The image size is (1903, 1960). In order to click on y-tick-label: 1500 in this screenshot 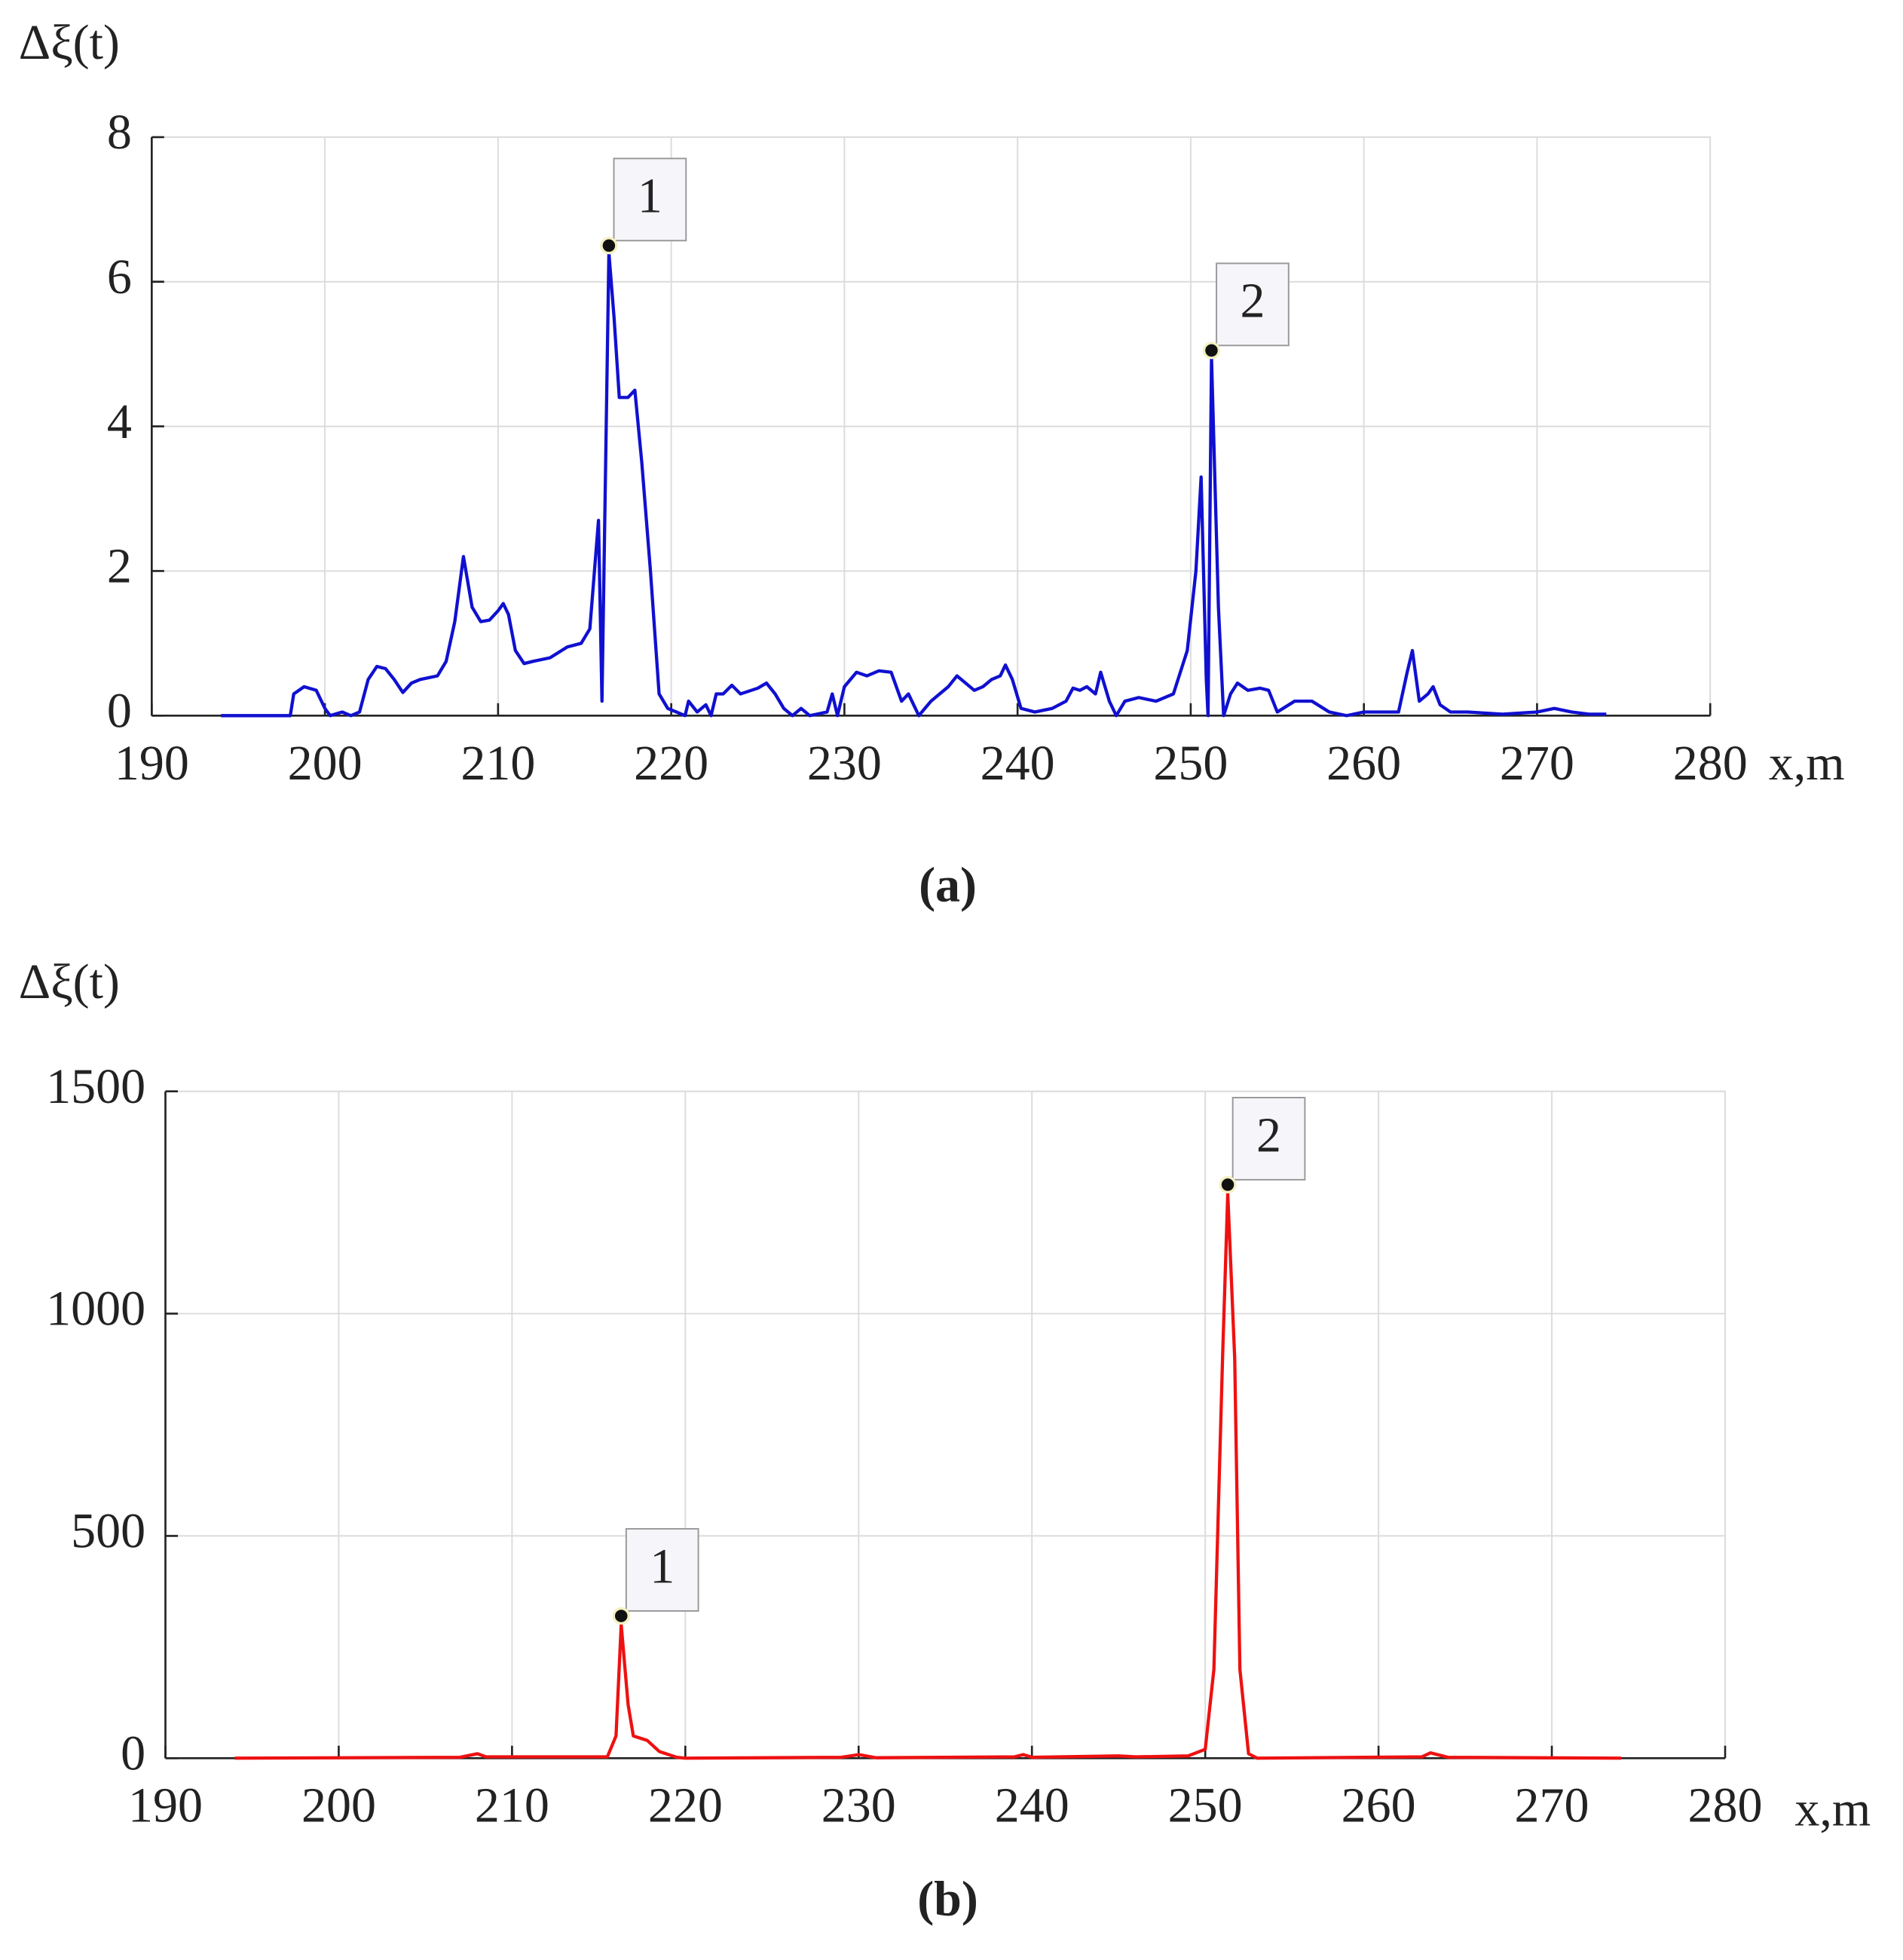, I will do `click(95, 1086)`.